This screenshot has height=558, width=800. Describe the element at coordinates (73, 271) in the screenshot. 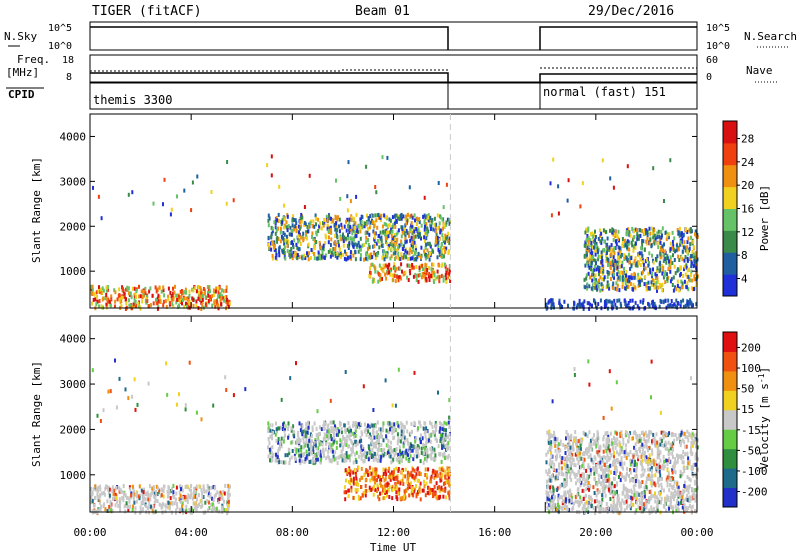

I see `y-tick-label: 1000` at that location.